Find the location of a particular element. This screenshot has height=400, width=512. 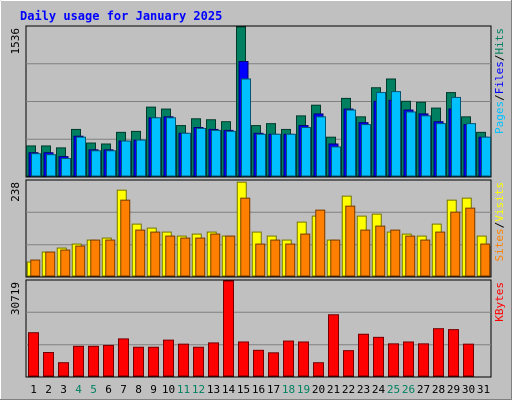

x-tick-label-day-24: 24 is located at coordinates (379, 389).